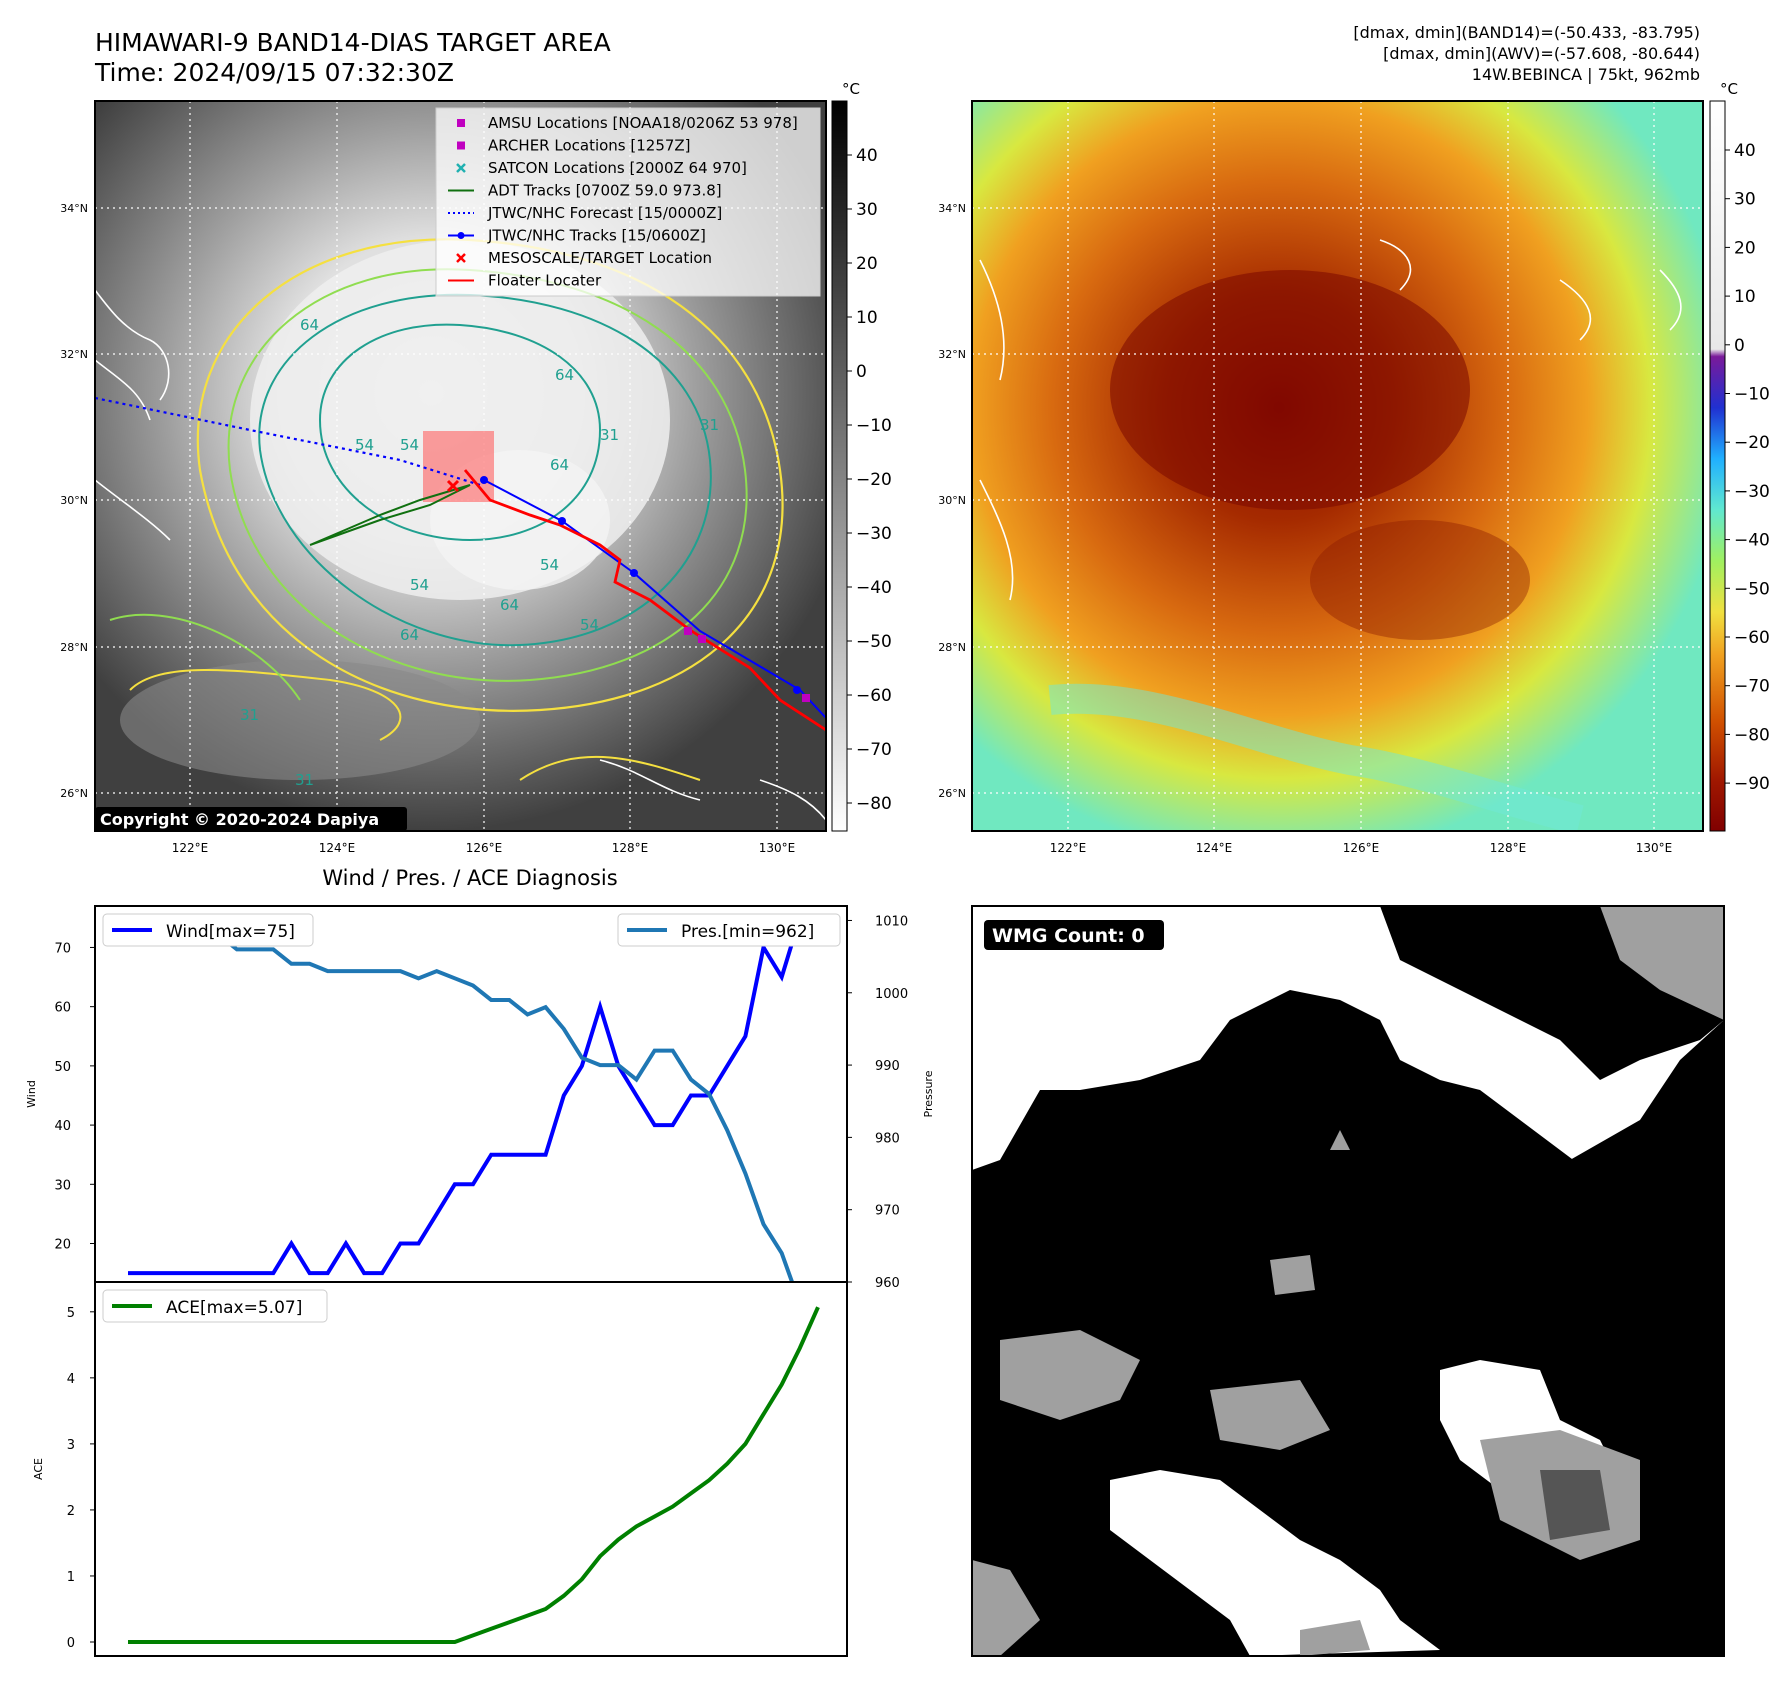 Image resolution: width=1788 pixels, height=1690 pixels. I want to click on pressure-tick-label: 990, so click(887, 1066).